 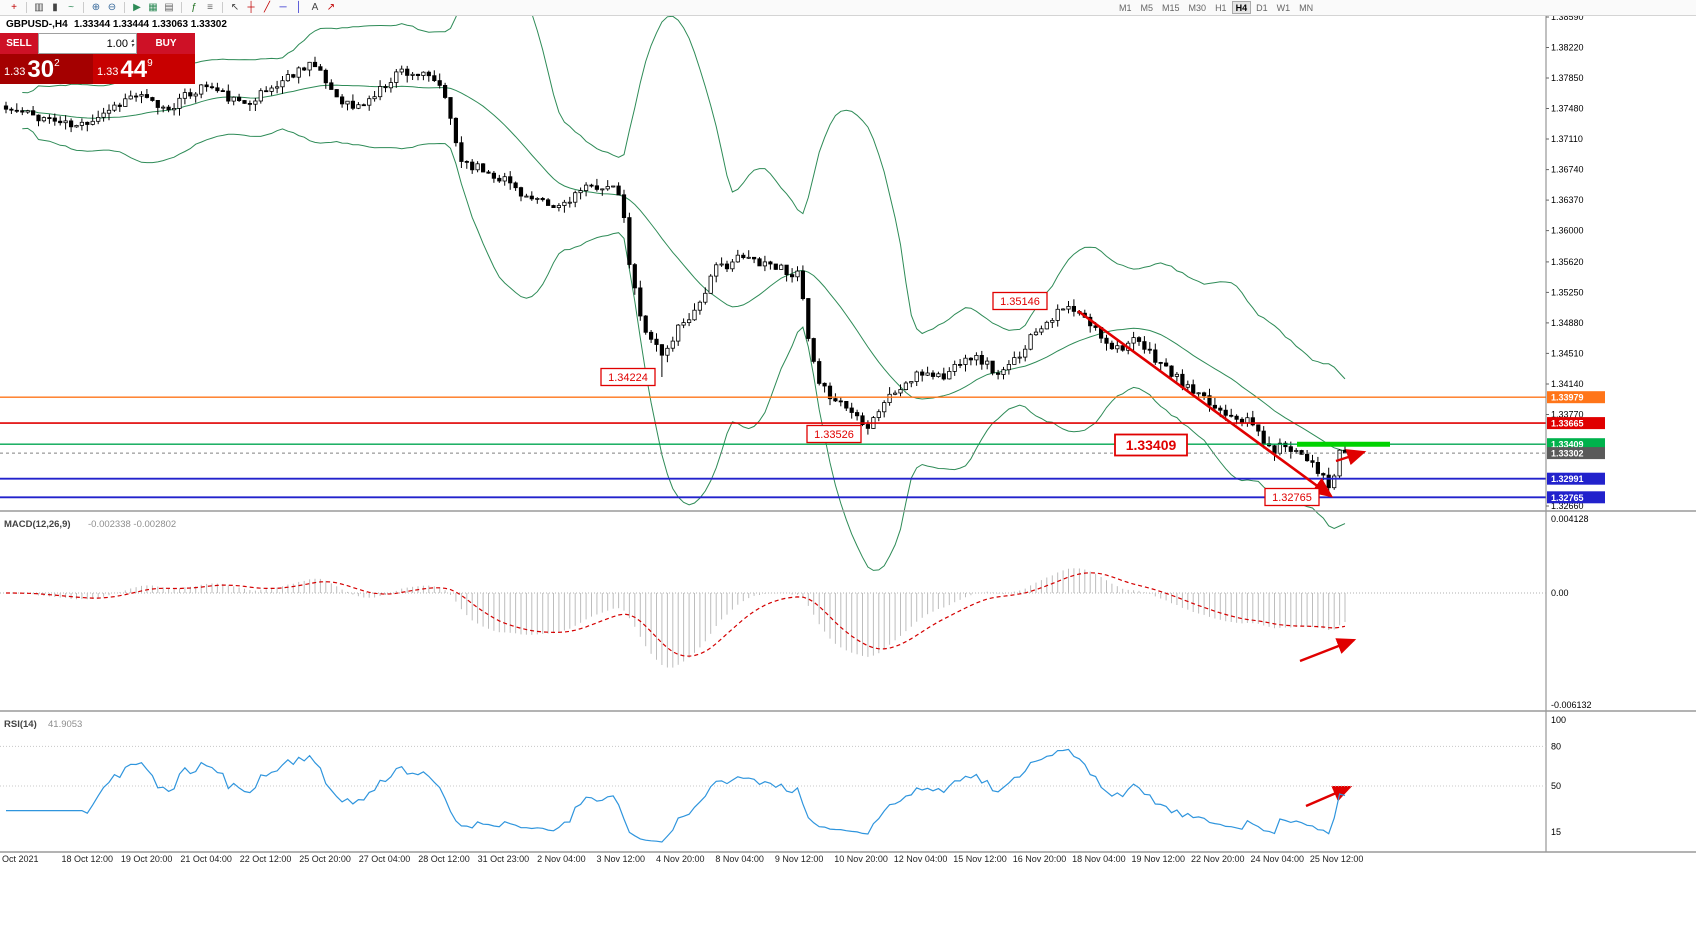 What do you see at coordinates (1278, 859) in the screenshot?
I see `time-axis-label: 24 Nov 04:00` at bounding box center [1278, 859].